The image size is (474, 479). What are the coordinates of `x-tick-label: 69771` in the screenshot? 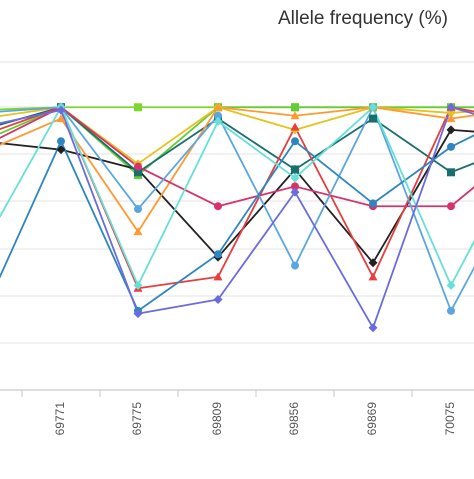 It's located at (60, 419).